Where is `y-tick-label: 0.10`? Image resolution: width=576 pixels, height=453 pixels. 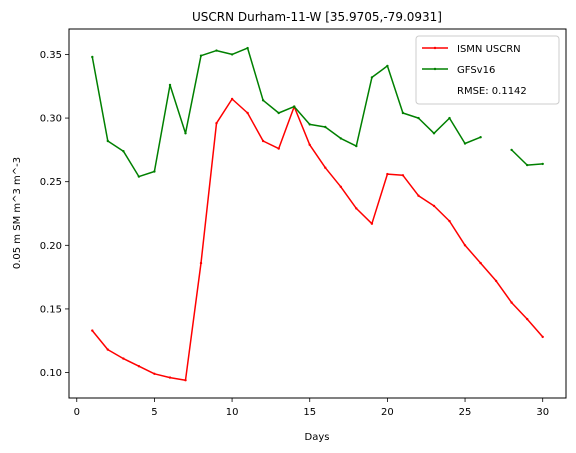
y-tick-label: 0.10 is located at coordinates (51, 373).